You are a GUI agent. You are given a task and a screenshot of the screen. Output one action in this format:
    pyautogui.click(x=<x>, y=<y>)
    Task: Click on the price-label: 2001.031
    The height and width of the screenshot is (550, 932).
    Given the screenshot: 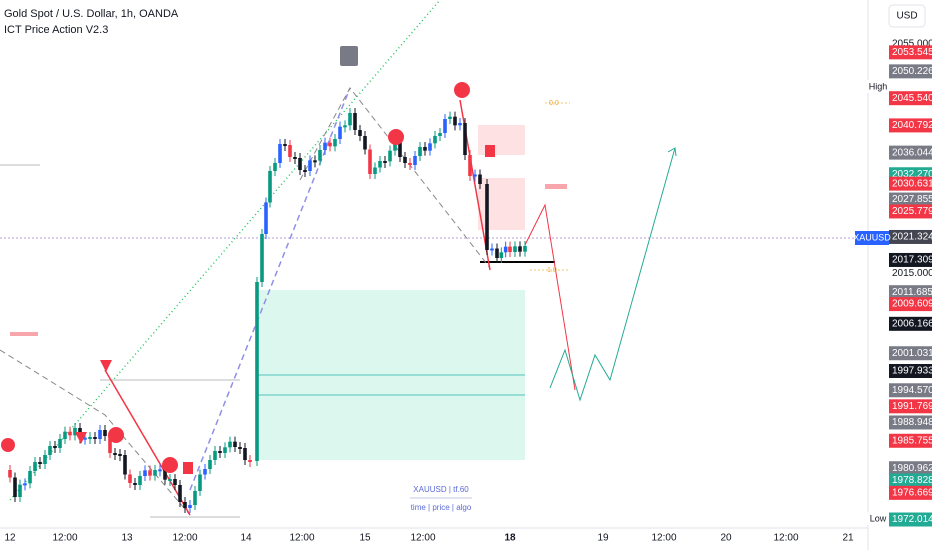 What is the action you would take?
    pyautogui.click(x=912, y=353)
    